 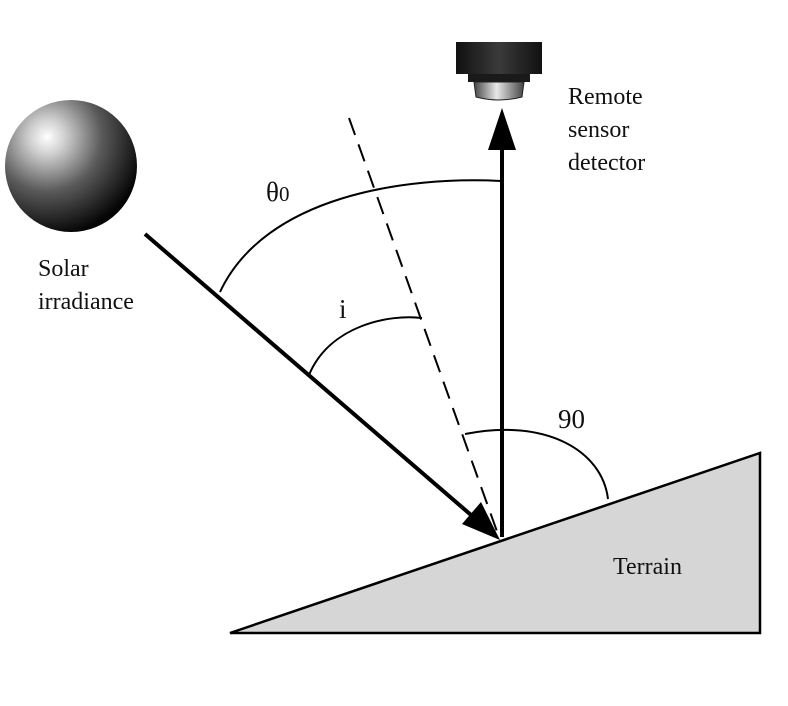 What do you see at coordinates (605, 97) in the screenshot?
I see `sensor-label-line1: Remote` at bounding box center [605, 97].